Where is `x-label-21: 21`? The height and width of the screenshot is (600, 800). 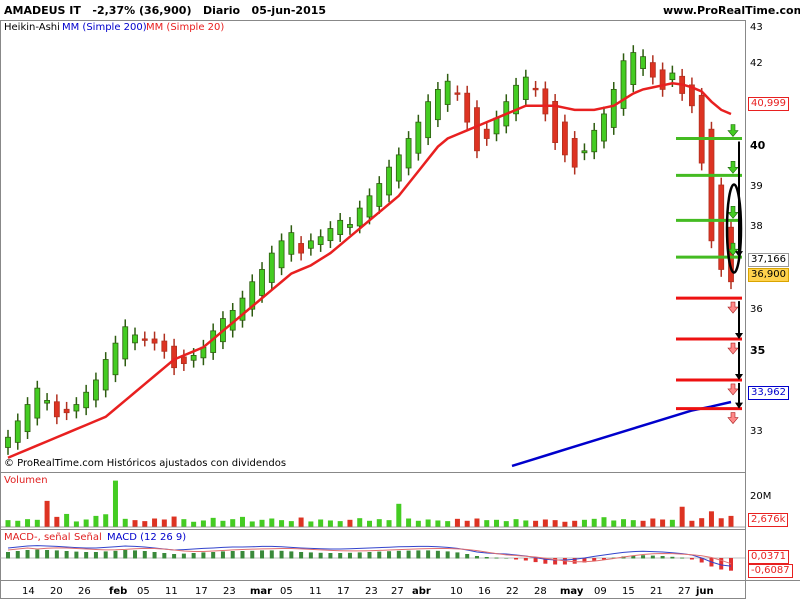 x-label-21: 21 is located at coordinates (656, 591).